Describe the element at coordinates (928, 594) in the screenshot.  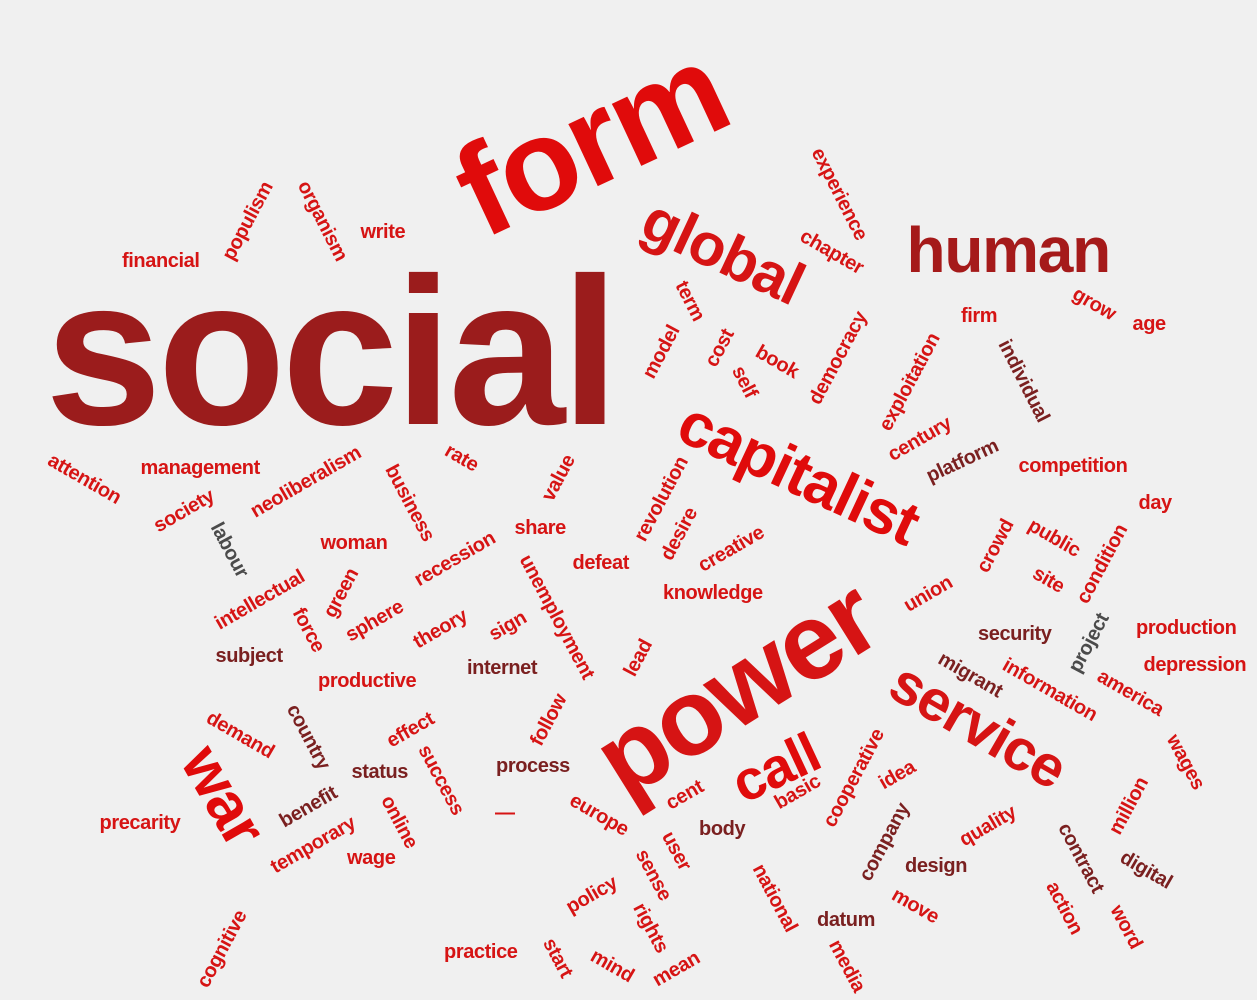
I see `word-union: union` at that location.